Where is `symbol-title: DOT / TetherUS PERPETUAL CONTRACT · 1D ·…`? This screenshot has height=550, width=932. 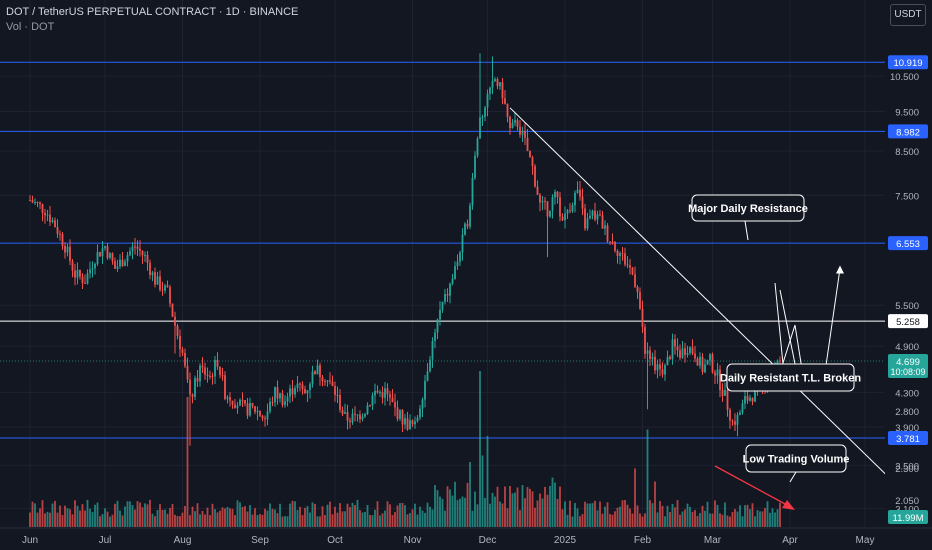 symbol-title: DOT / TetherUS PERPETUAL CONTRACT · 1D ·… is located at coordinates (152, 12).